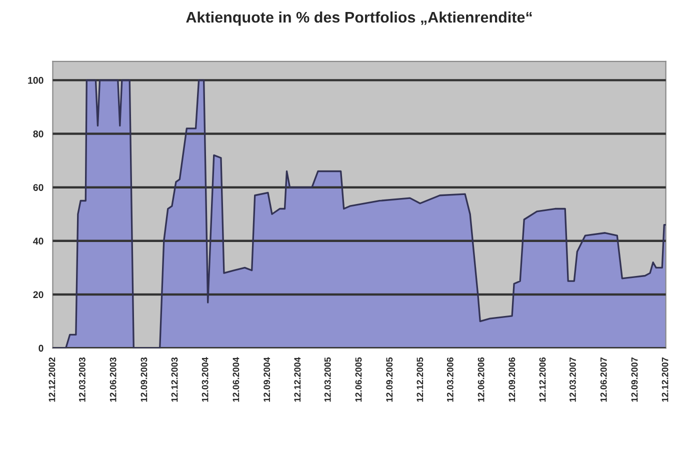  Describe the element at coordinates (38, 187) in the screenshot. I see `y-tick-label: 60` at that location.